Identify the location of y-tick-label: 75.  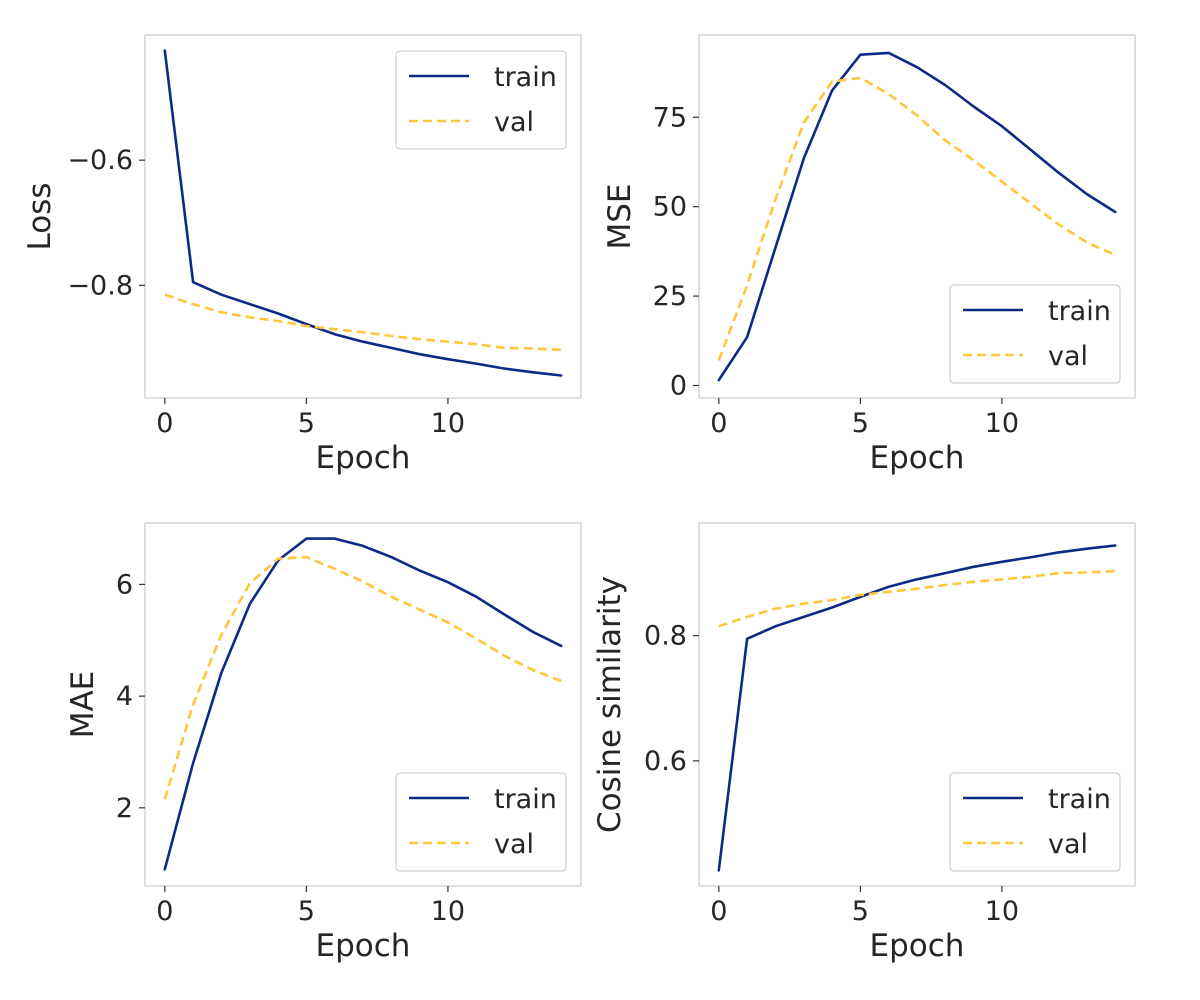
(670, 117).